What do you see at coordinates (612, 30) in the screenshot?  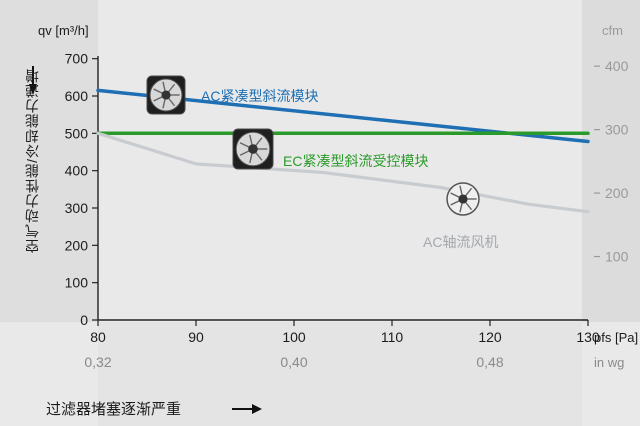 I see `y-right-axis-title: cfm` at bounding box center [612, 30].